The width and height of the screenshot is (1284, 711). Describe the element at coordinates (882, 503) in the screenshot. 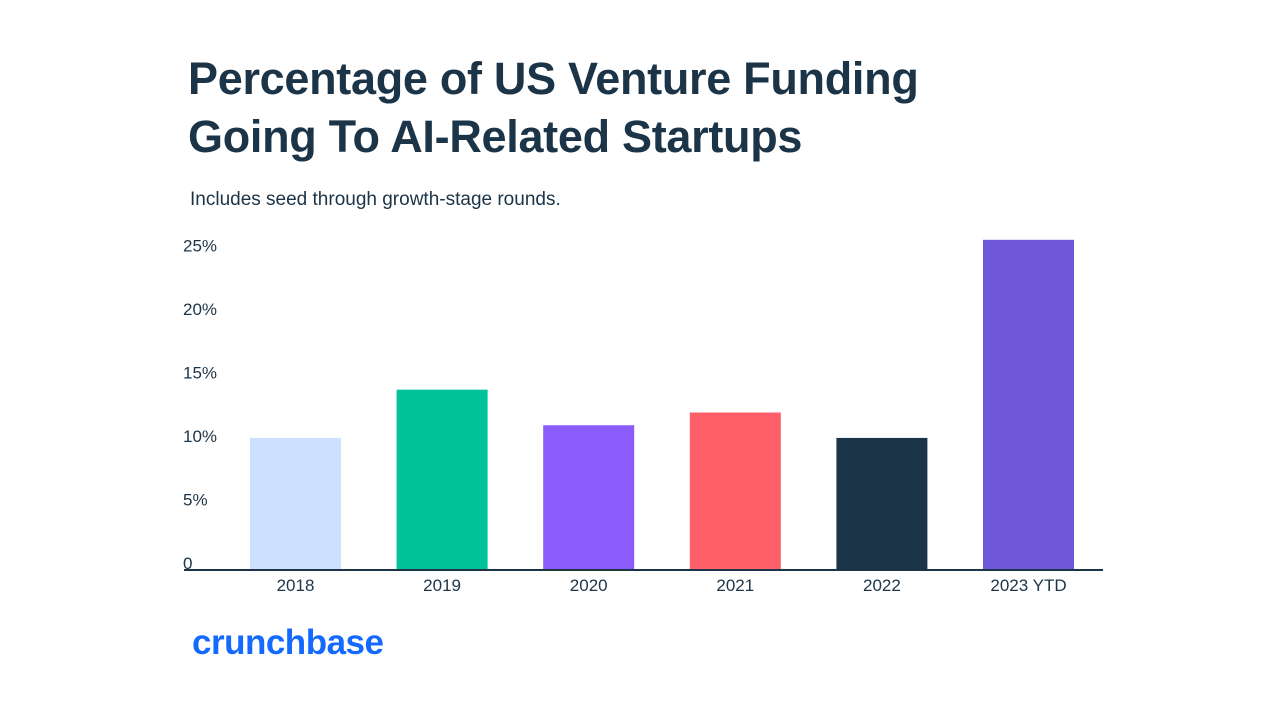

I see `bar-2022` at that location.